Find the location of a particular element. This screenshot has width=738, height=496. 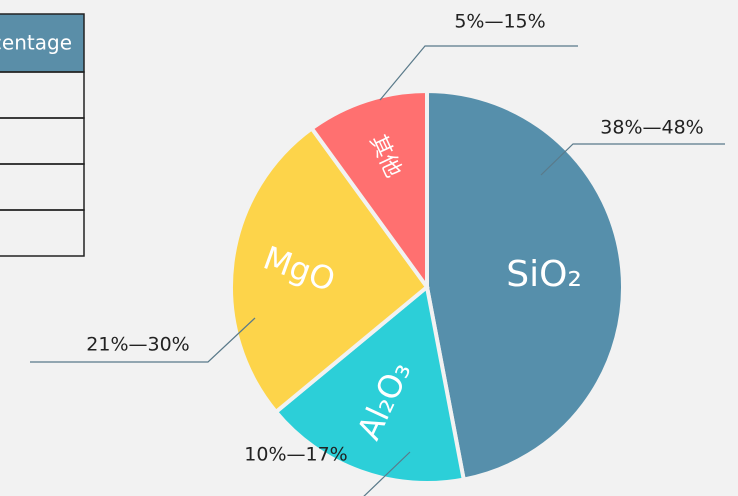

table-header: Percentage is located at coordinates (36, 43).